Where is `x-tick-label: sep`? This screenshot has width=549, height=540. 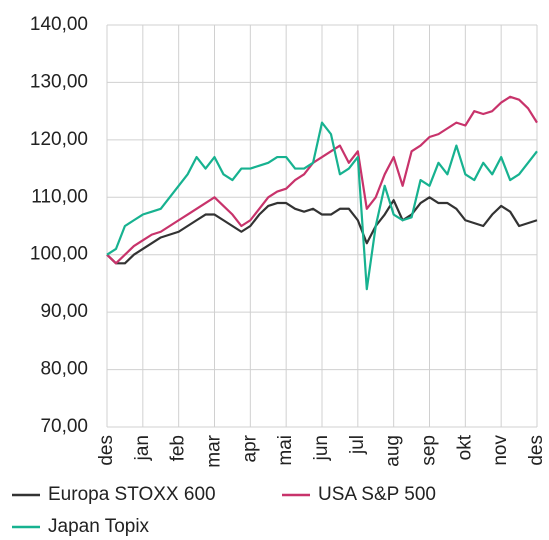
x-tick-label: sep is located at coordinates (429, 450).